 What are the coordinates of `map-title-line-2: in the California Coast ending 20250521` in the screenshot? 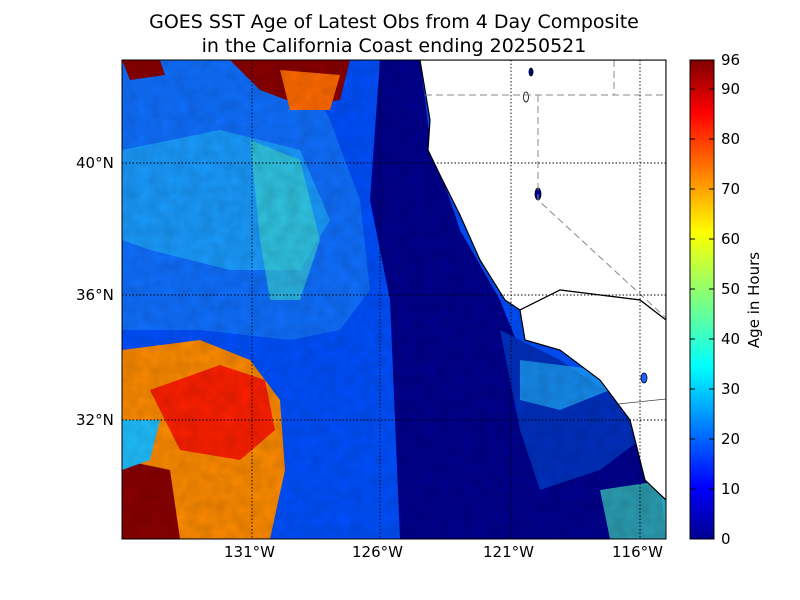 It's located at (394, 46).